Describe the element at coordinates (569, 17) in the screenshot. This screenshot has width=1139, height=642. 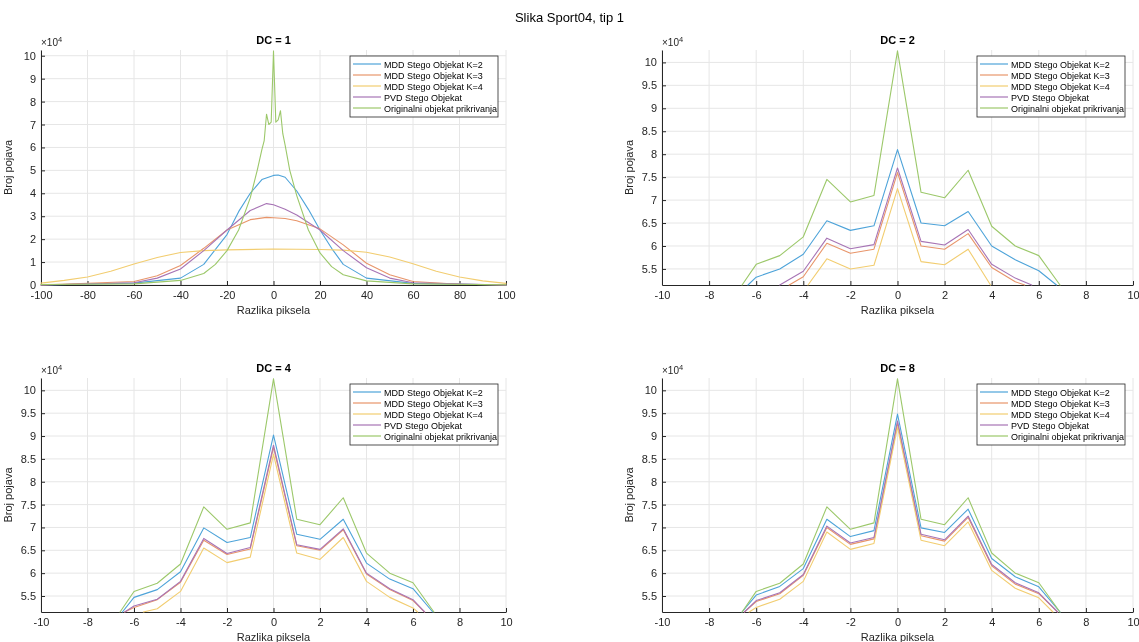
I see `text: Slika Sport04, tip 1` at that location.